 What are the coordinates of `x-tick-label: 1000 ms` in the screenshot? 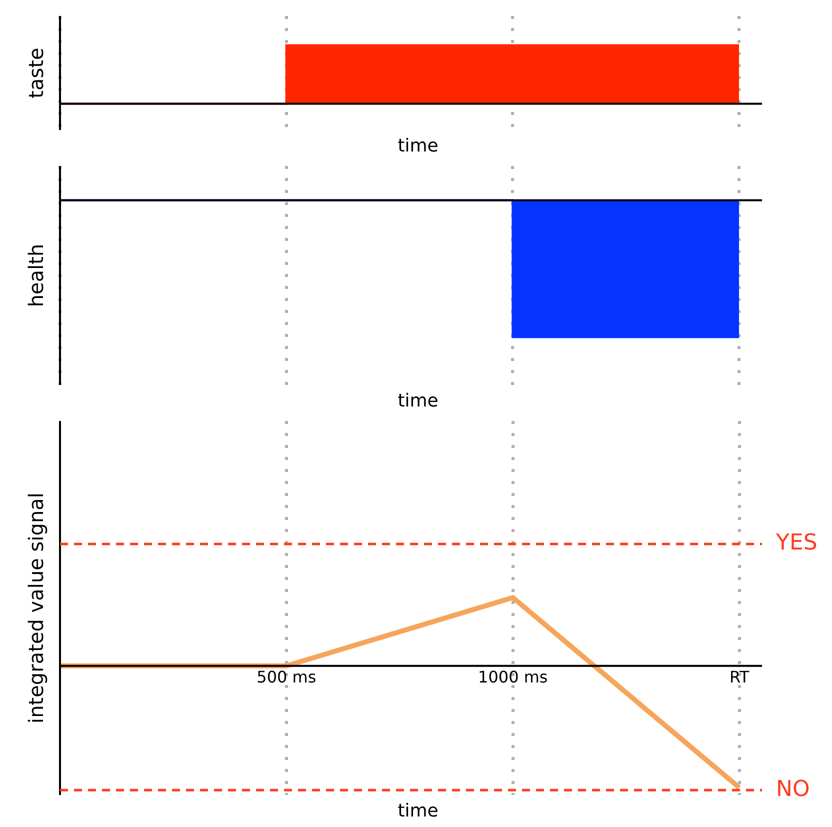 It's located at (513, 677).